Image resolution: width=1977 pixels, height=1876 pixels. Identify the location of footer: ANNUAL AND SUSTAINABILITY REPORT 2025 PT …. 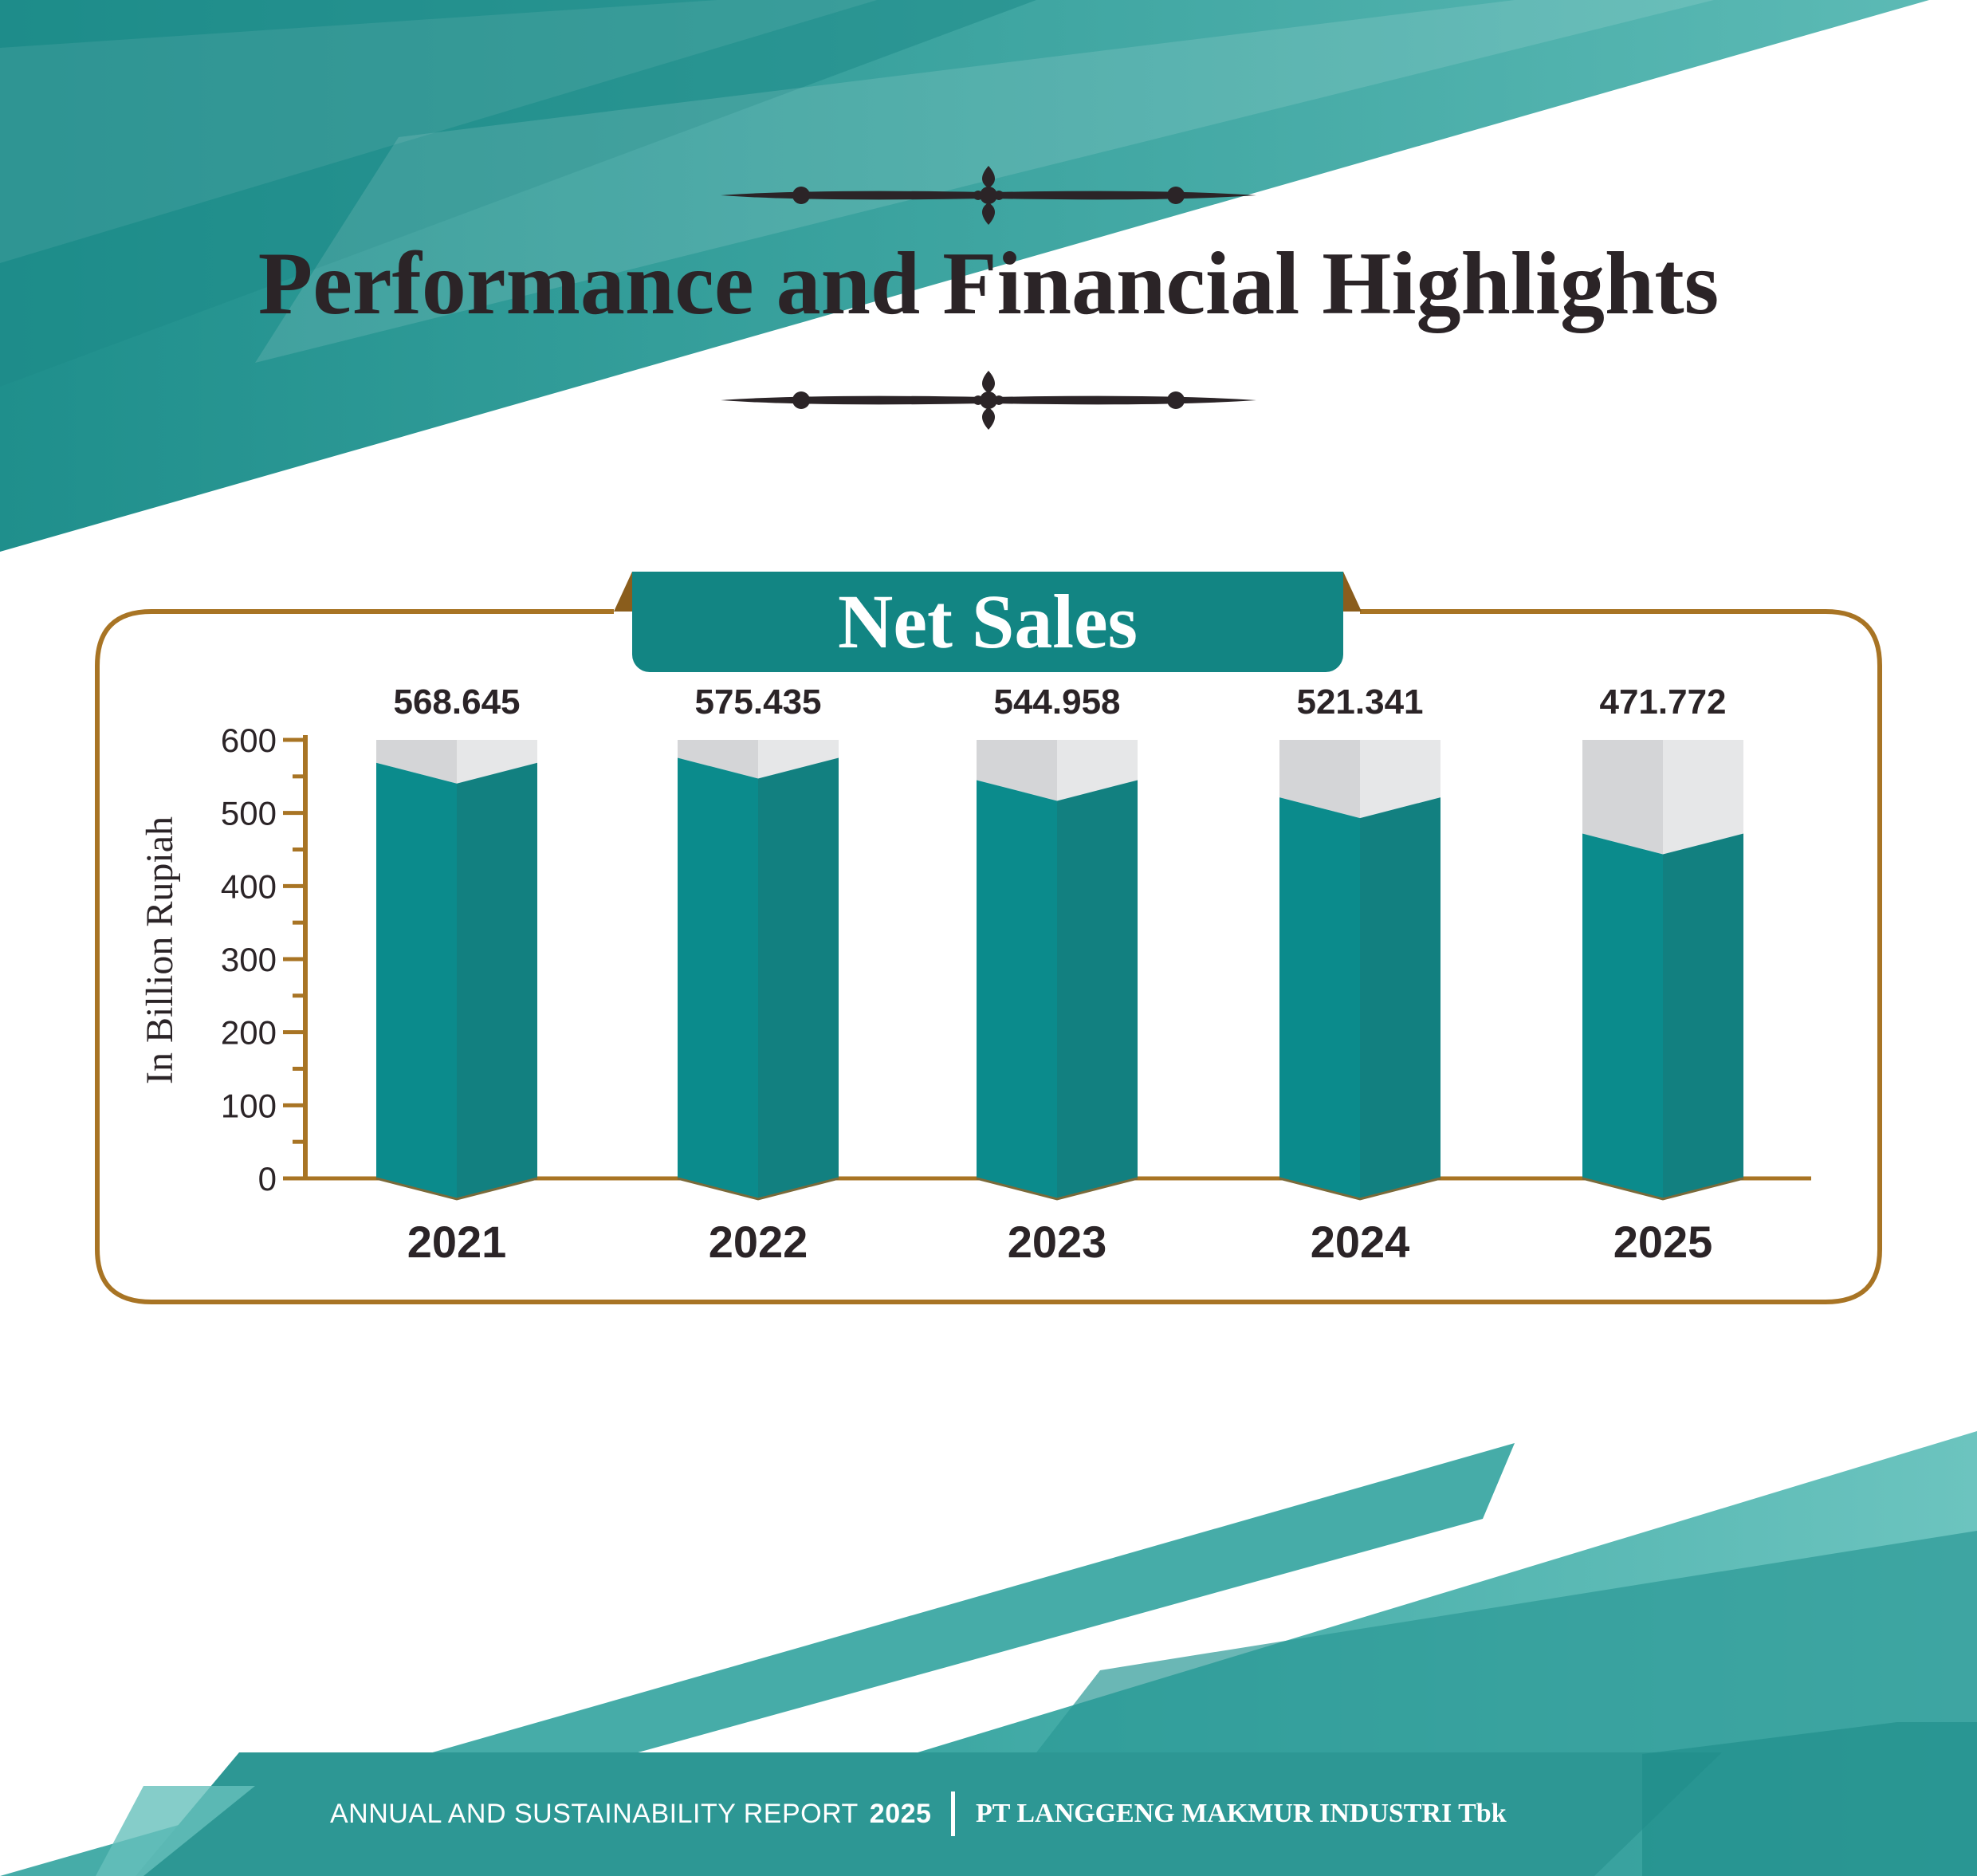
(988, 1814).